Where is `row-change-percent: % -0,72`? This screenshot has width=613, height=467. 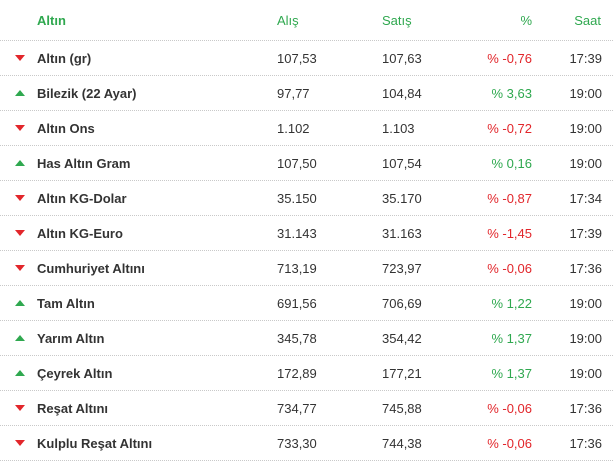
row-change-percent: % -0,72 is located at coordinates (509, 128).